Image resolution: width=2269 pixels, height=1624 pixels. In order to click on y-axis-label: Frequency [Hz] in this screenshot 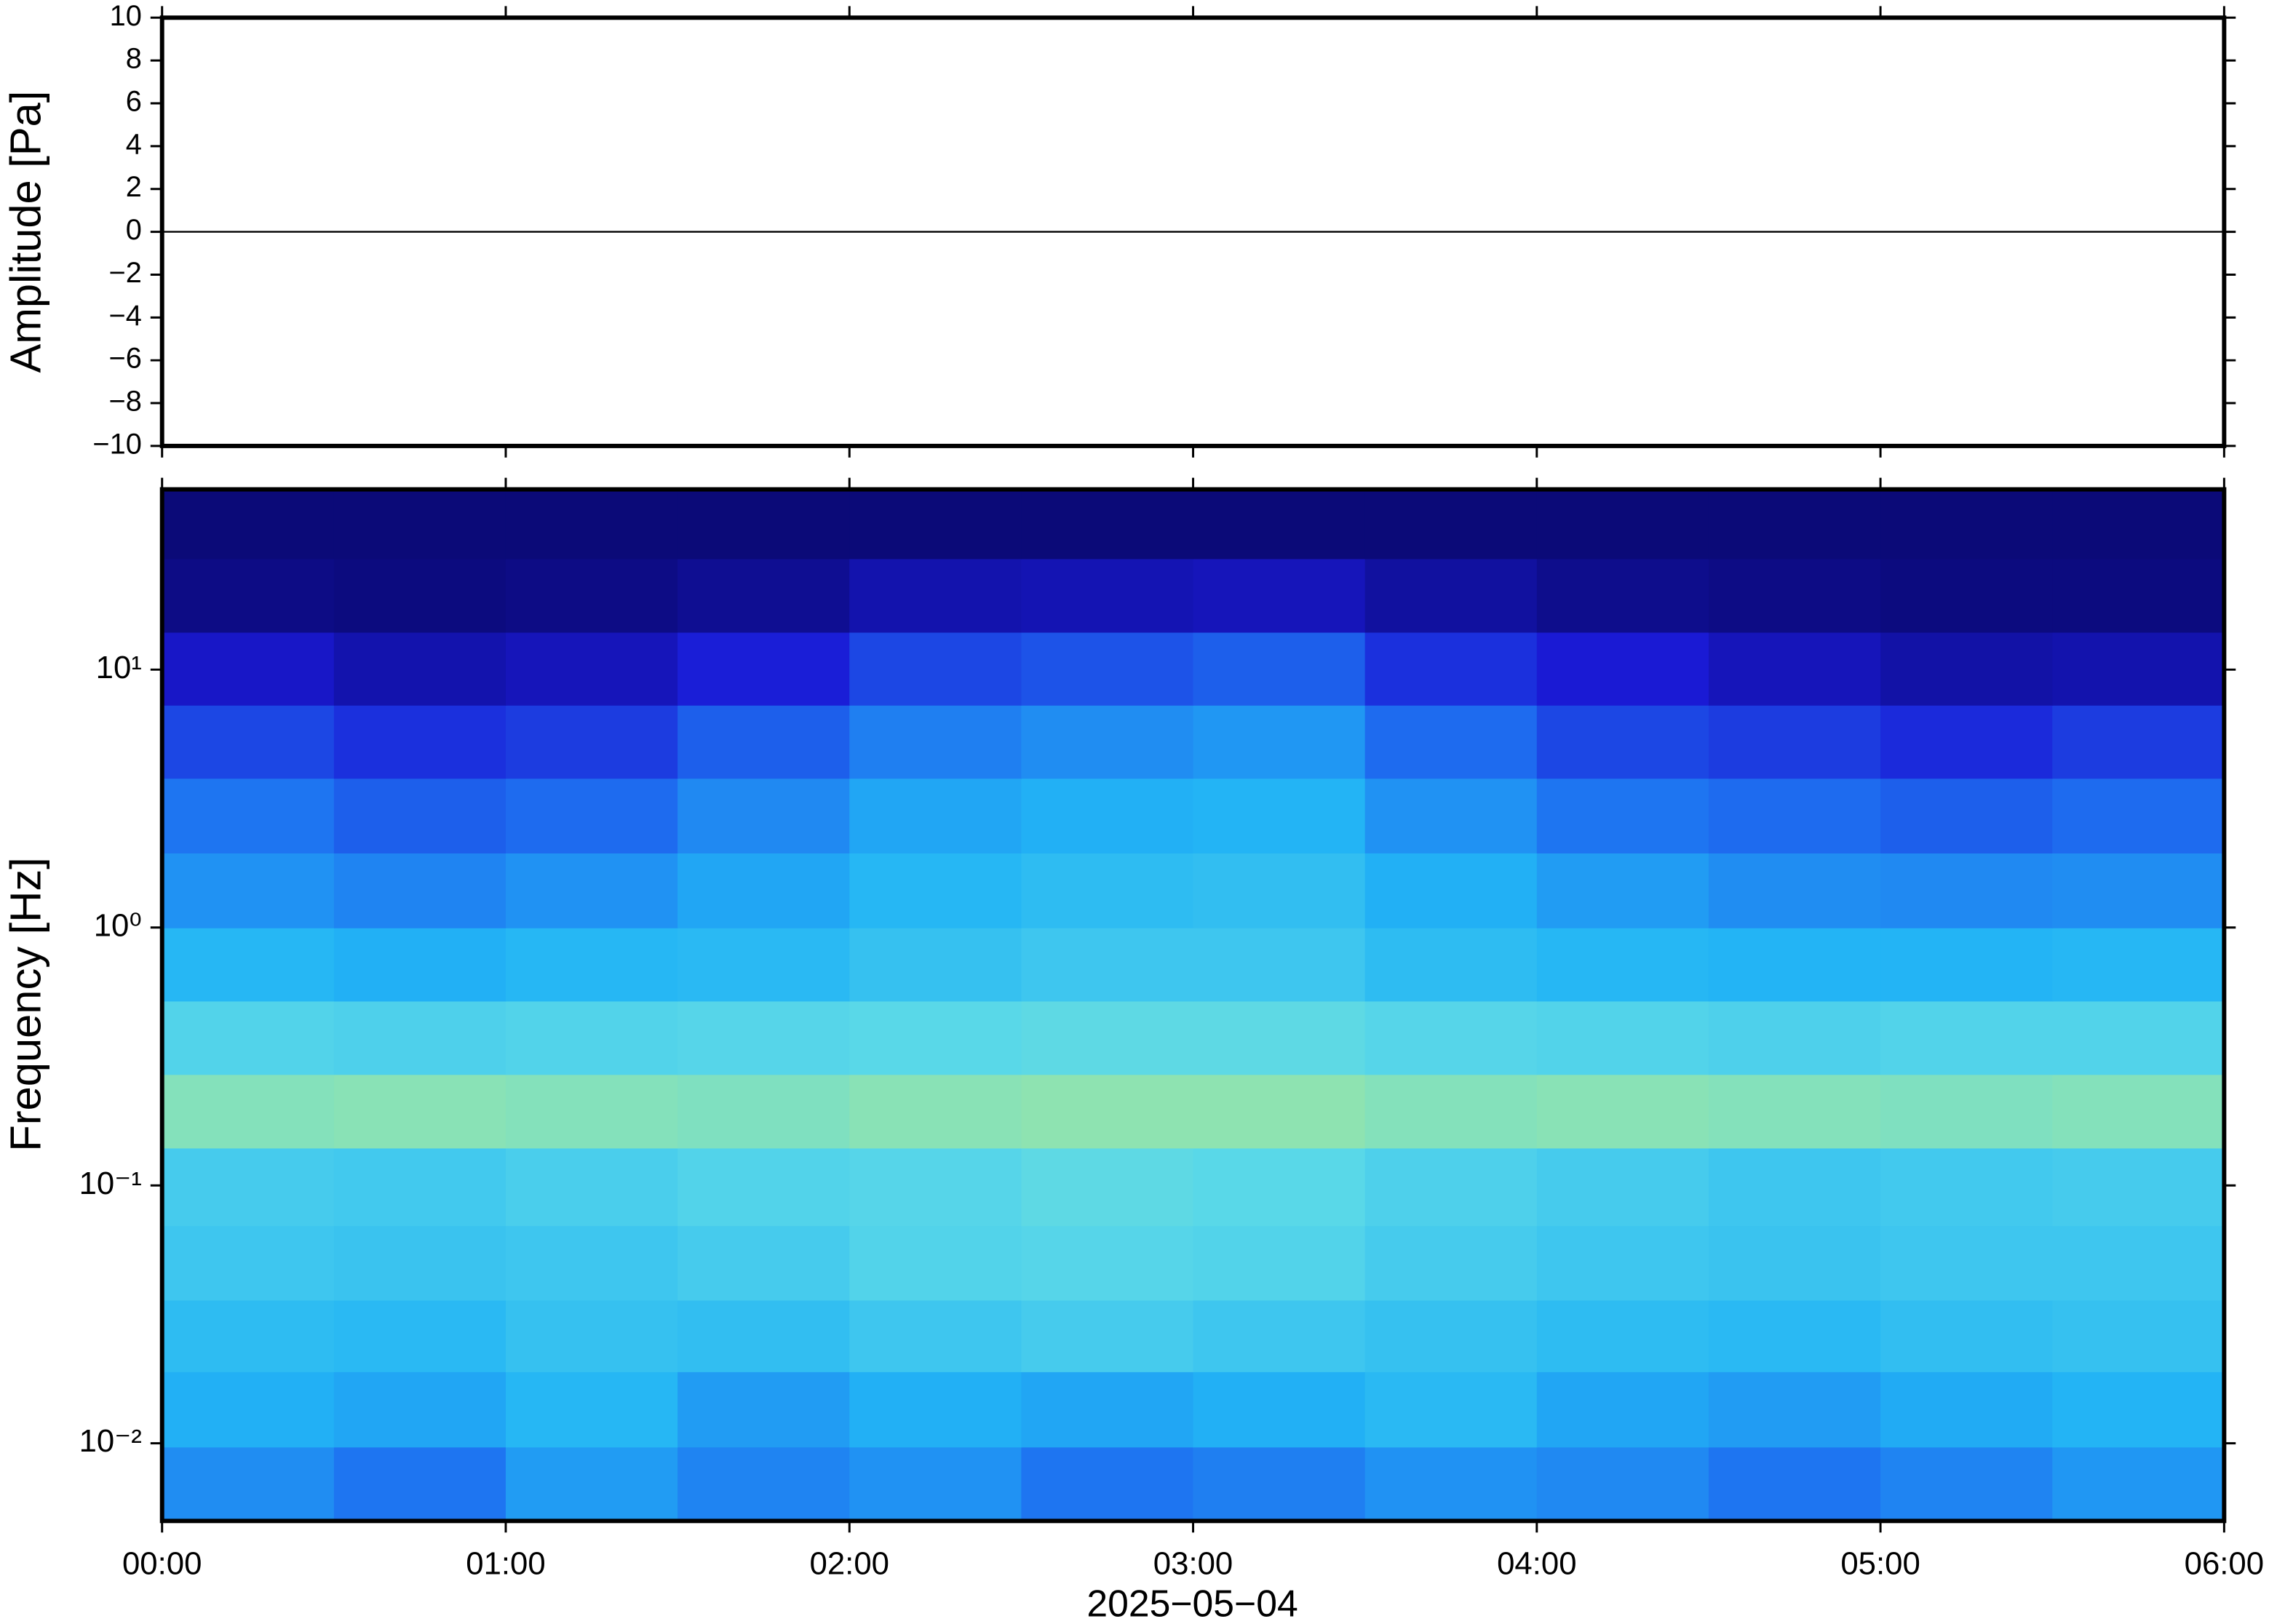, I will do `click(25, 1004)`.